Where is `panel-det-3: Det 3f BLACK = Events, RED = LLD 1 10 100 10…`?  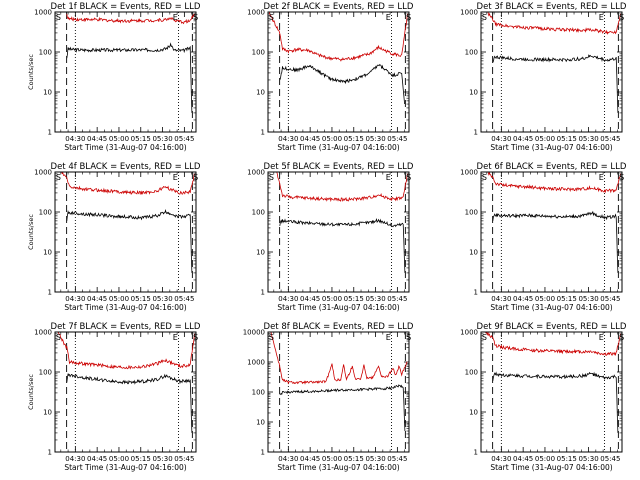
panel-det-3: Det 3f BLACK = Events, RED = LLD 1 10 100 10… is located at coordinates (543, 77).